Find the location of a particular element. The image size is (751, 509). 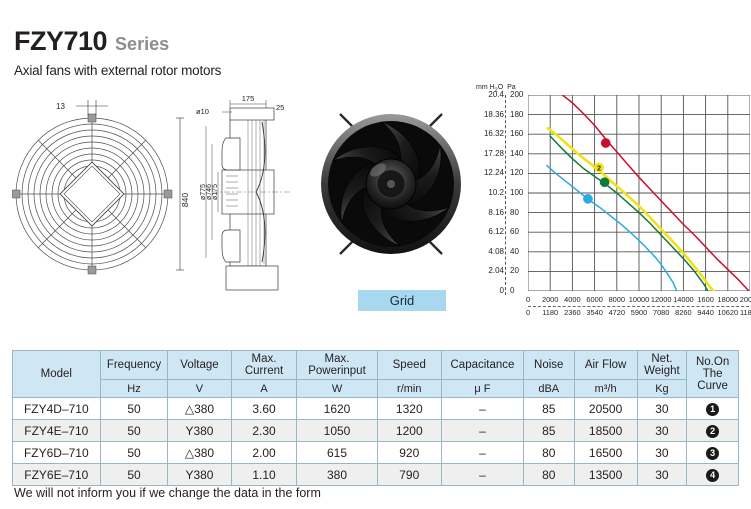

page-title-series: Series is located at coordinates (142, 44).